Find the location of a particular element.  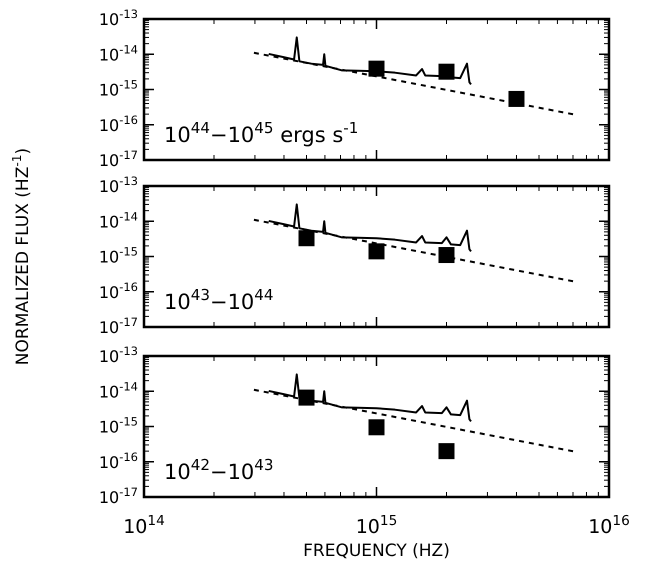

x-axis-title: FREQUENCY (HZ) is located at coordinates (376, 551).